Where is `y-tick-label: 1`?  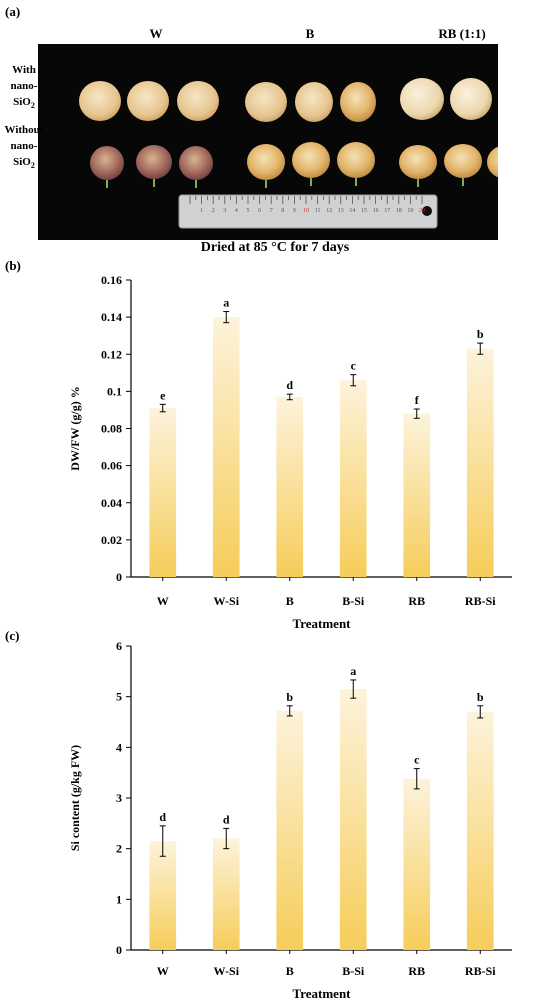
y-tick-label: 1 is located at coordinates (119, 899).